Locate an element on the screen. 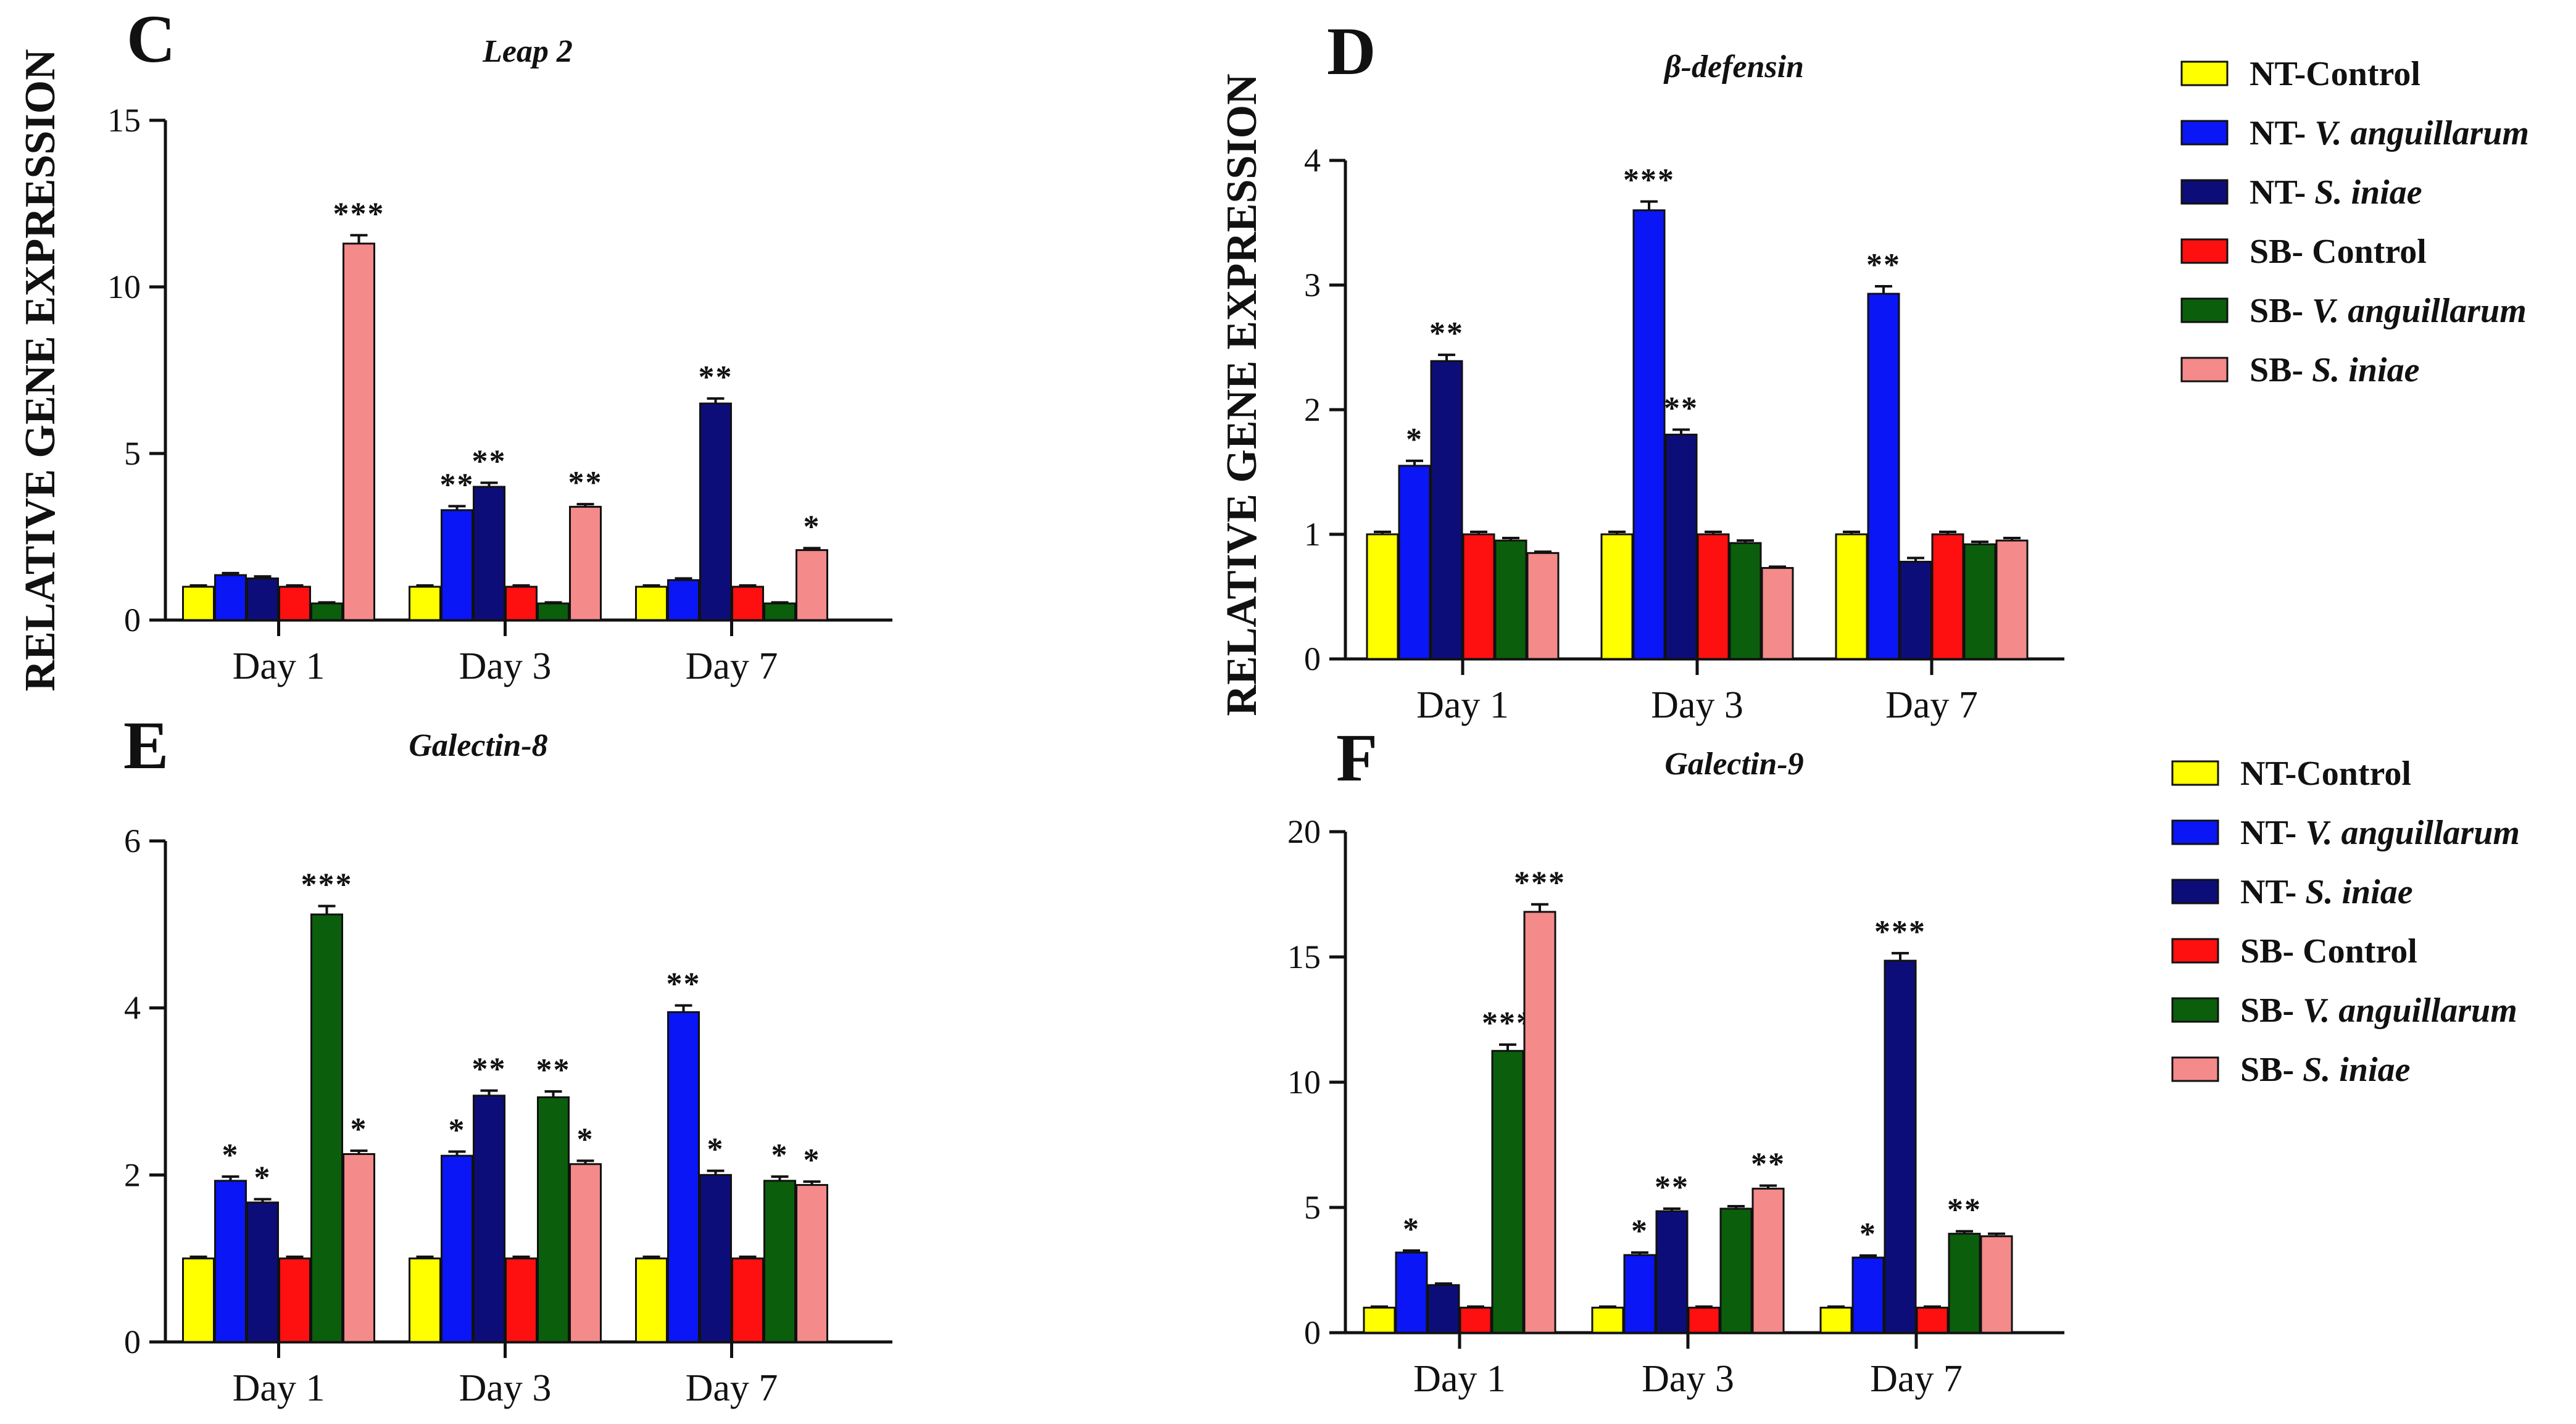 This screenshot has width=2576, height=1424. y-tick-label: 1 is located at coordinates (1312, 534).